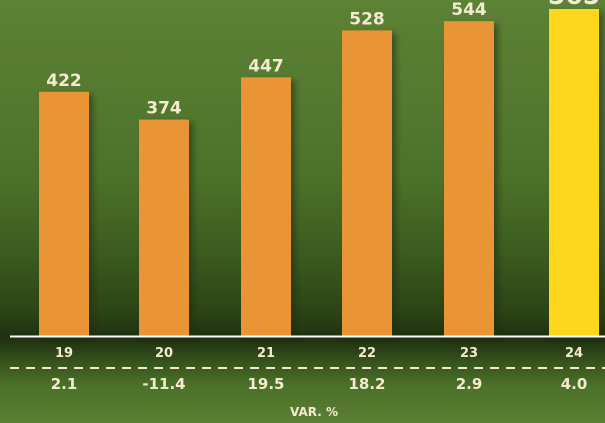  What do you see at coordinates (163, 384) in the screenshot?
I see `var-percent-value-20: -11.4` at bounding box center [163, 384].